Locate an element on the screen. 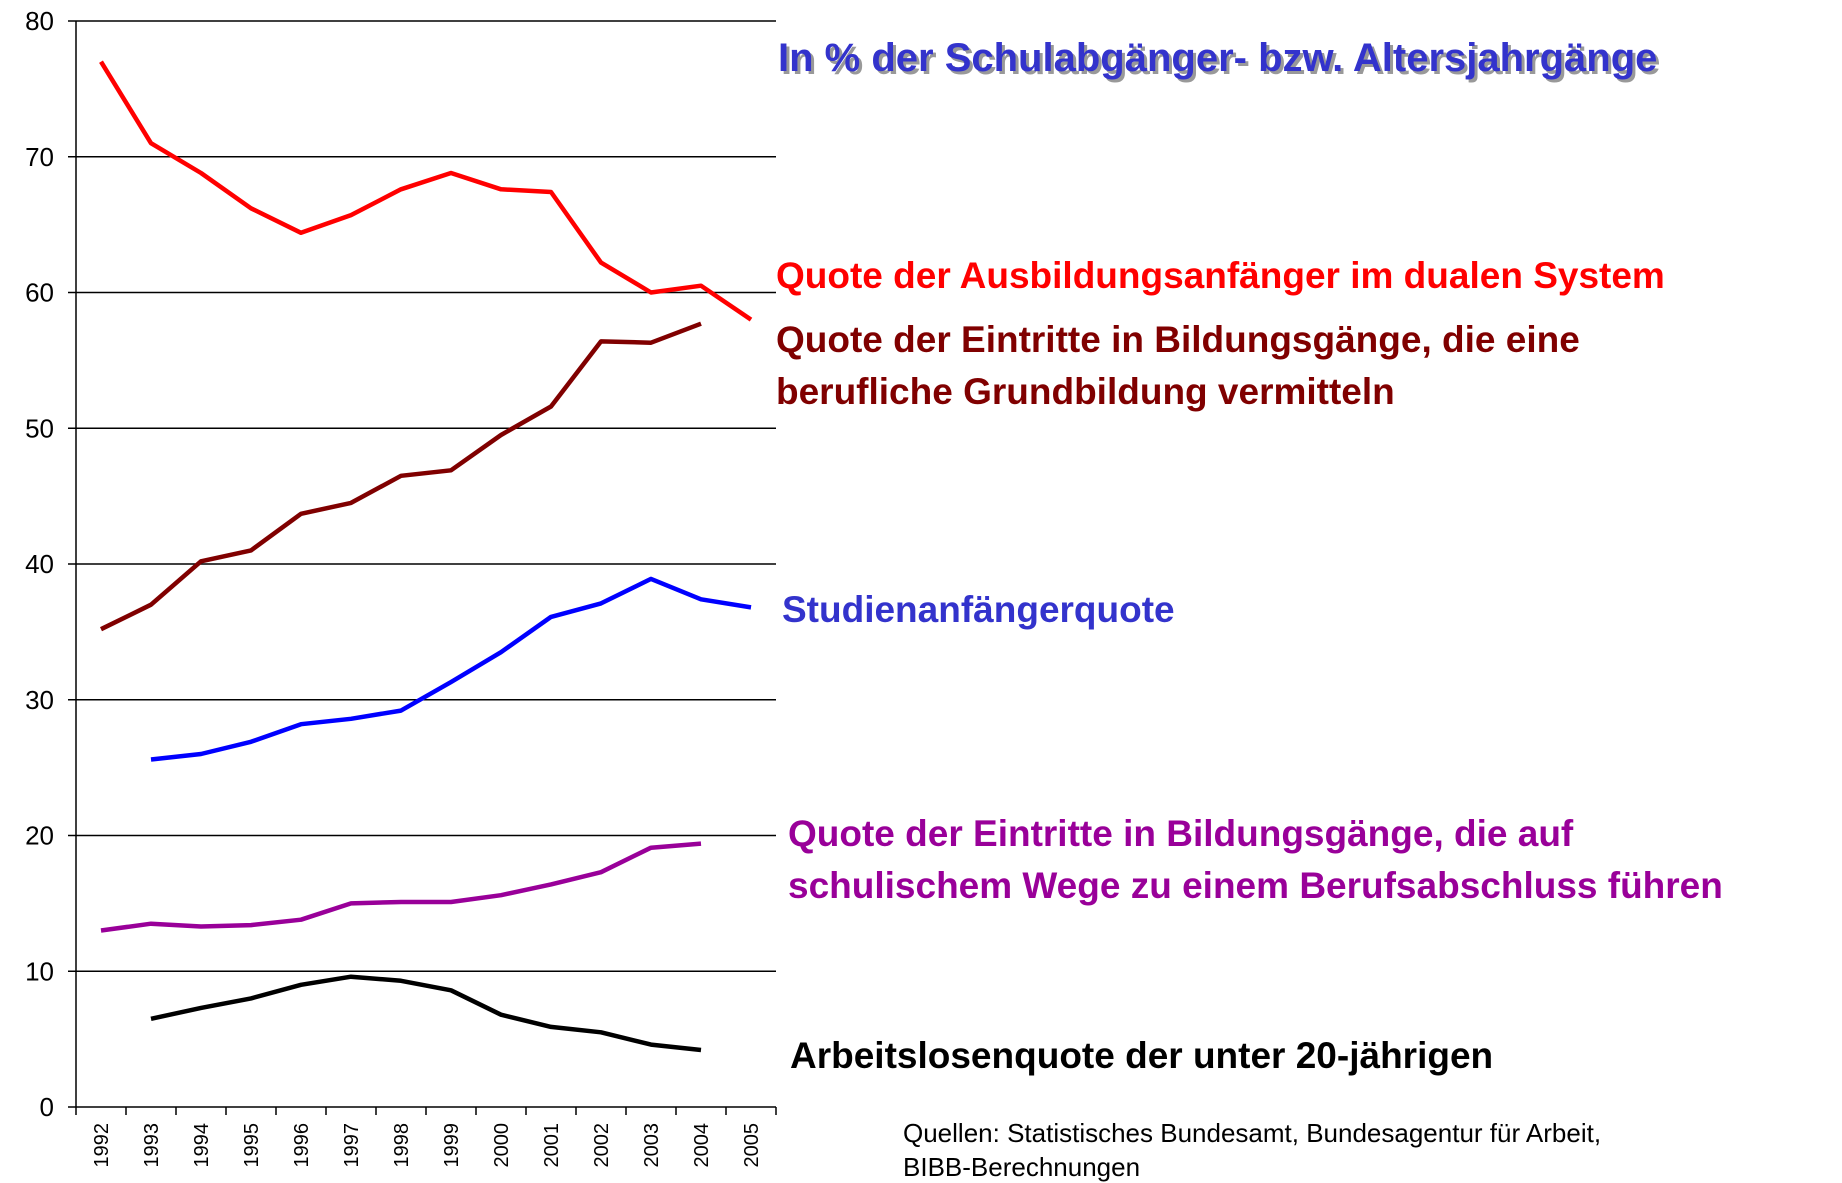 The image size is (1842, 1183). y-tick-label: 60 is located at coordinates (39, 293).